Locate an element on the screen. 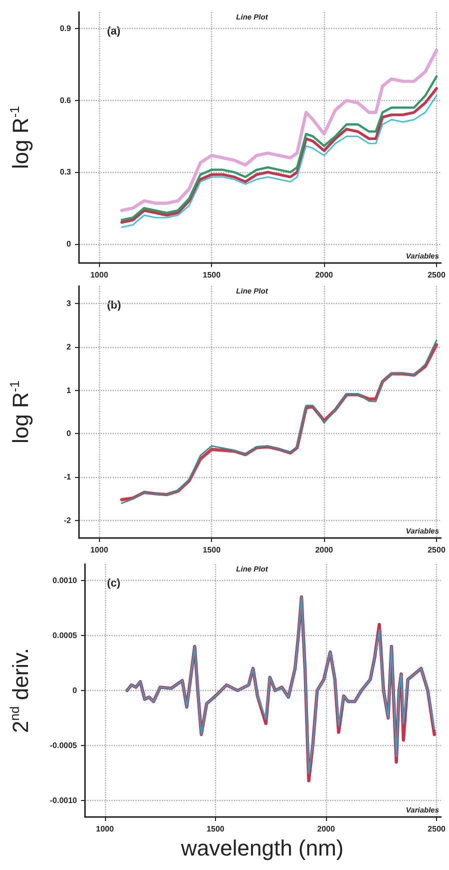 The width and height of the screenshot is (449, 870). y-tick-label: -1 is located at coordinates (68, 477).